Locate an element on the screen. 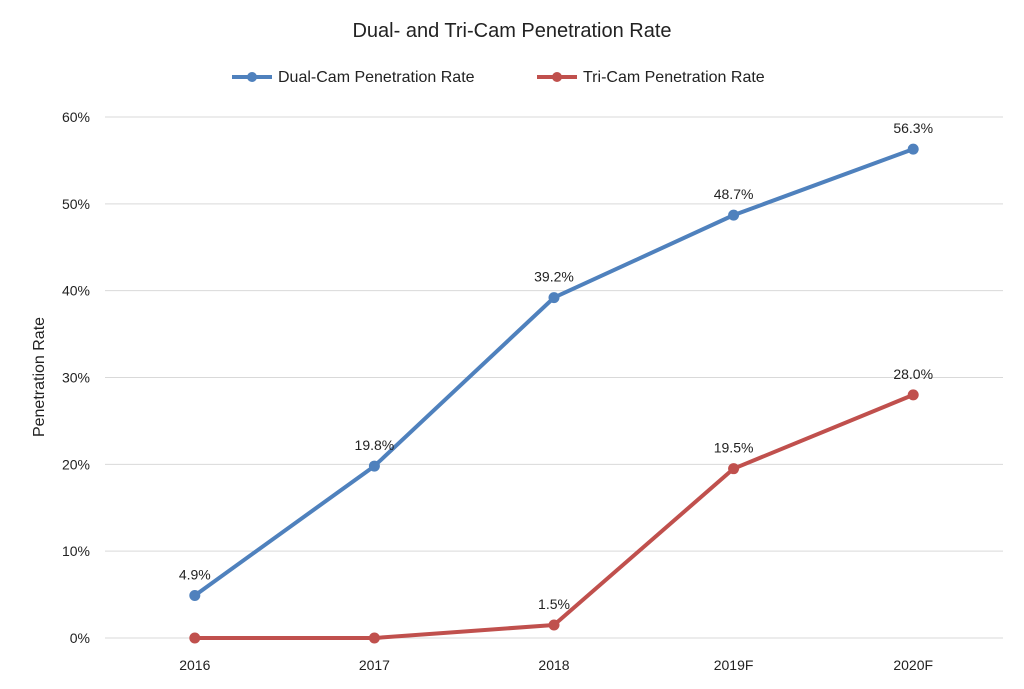 The height and width of the screenshot is (689, 1024). legend-label: Tri-Cam Penetration Rate is located at coordinates (674, 77).